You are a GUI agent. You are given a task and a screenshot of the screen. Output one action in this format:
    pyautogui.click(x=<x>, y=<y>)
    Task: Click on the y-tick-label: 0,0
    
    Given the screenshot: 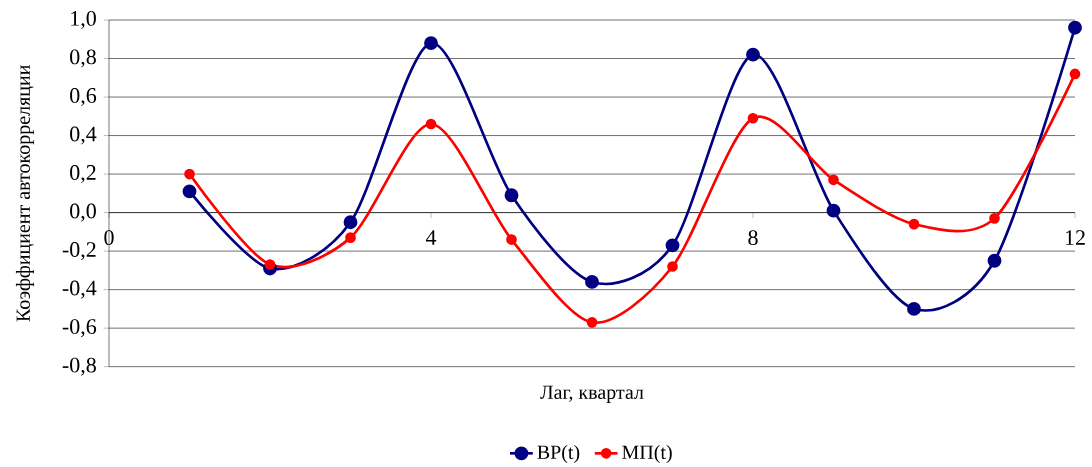 What is the action you would take?
    pyautogui.click(x=83, y=212)
    